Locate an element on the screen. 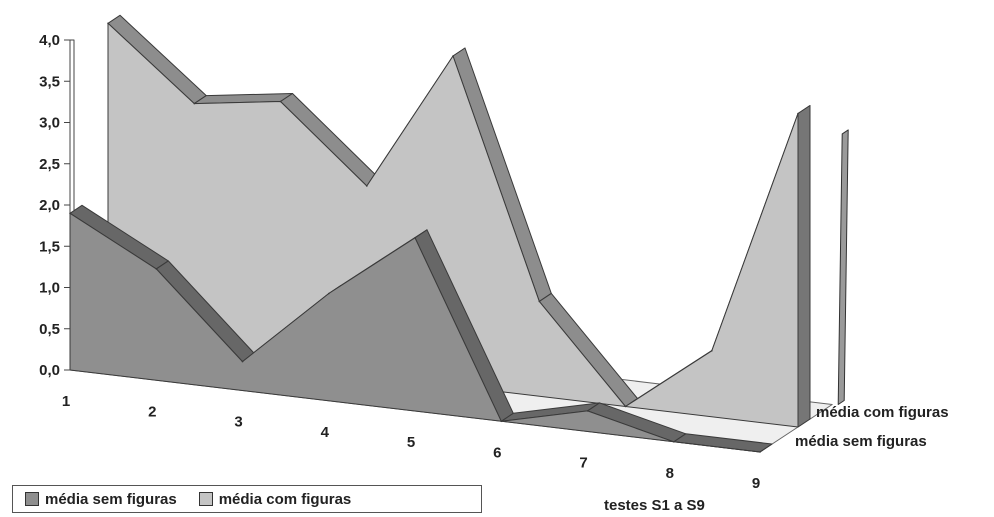 This screenshot has width=994, height=517. x-tick-label: 7 is located at coordinates (583, 463).